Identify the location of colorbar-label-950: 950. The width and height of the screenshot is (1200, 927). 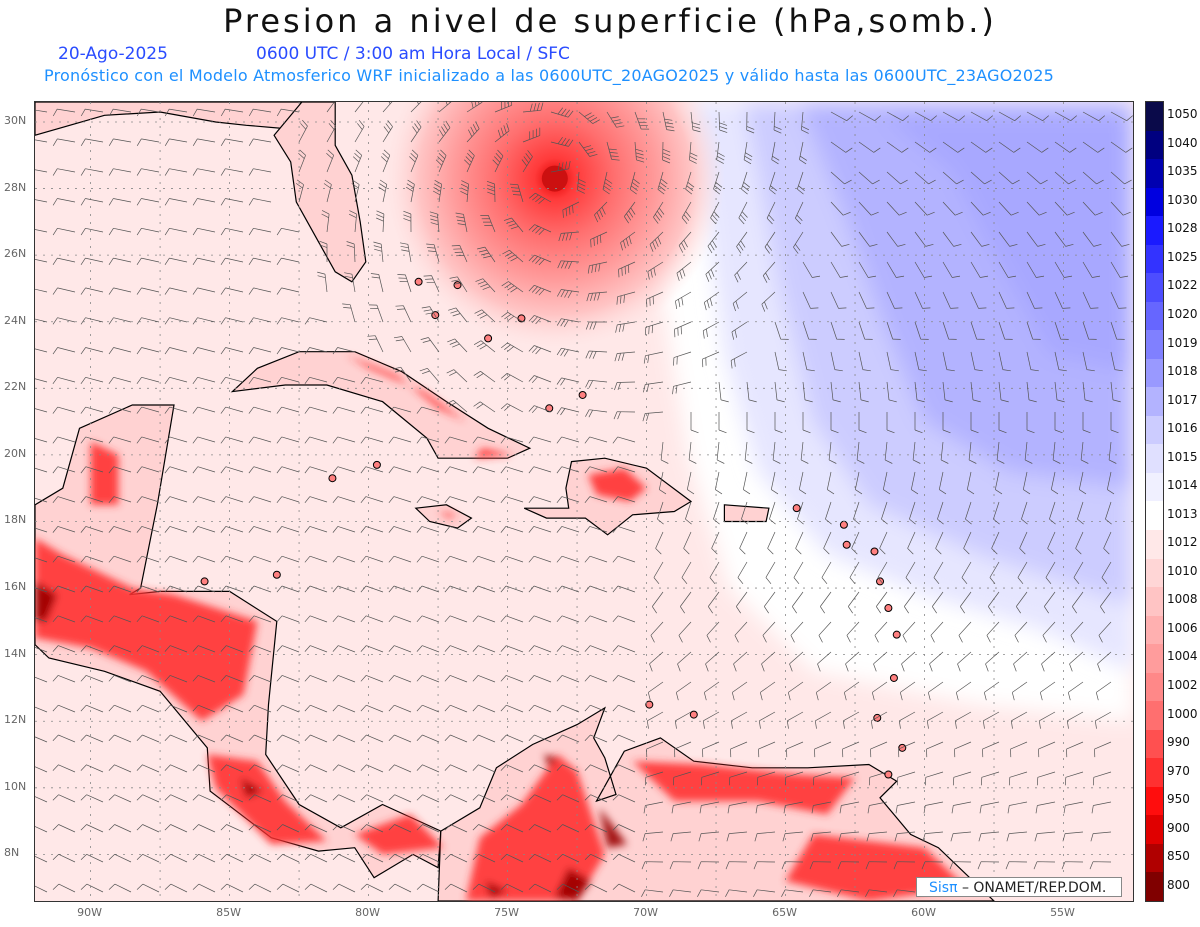
(1178, 799).